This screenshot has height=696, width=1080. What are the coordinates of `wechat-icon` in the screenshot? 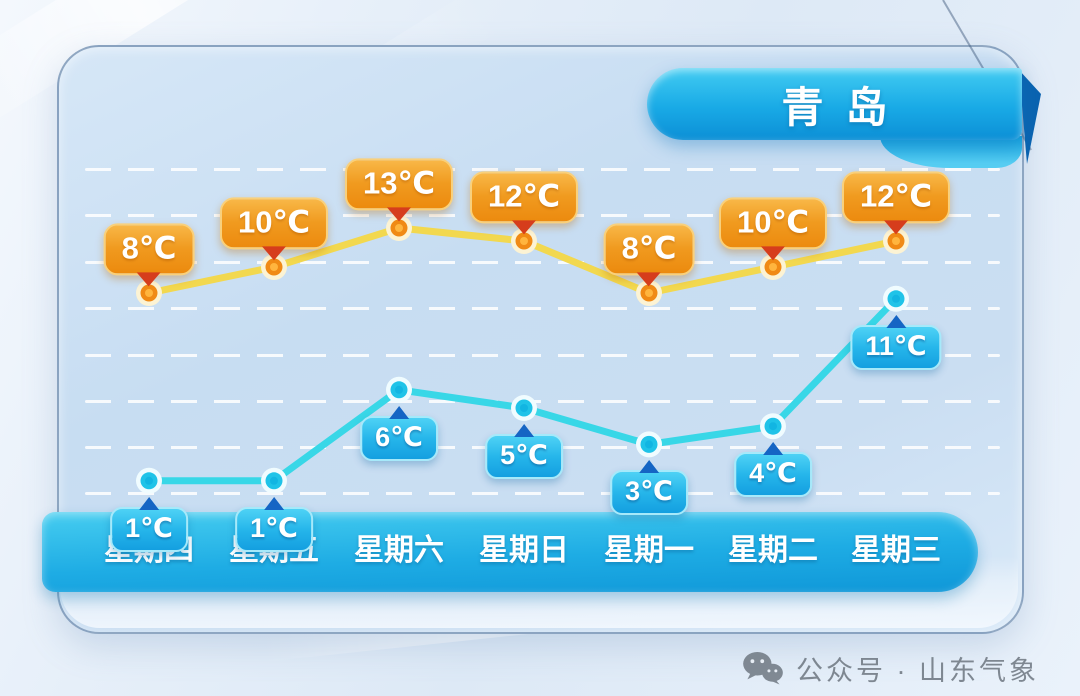 It's located at (763, 668).